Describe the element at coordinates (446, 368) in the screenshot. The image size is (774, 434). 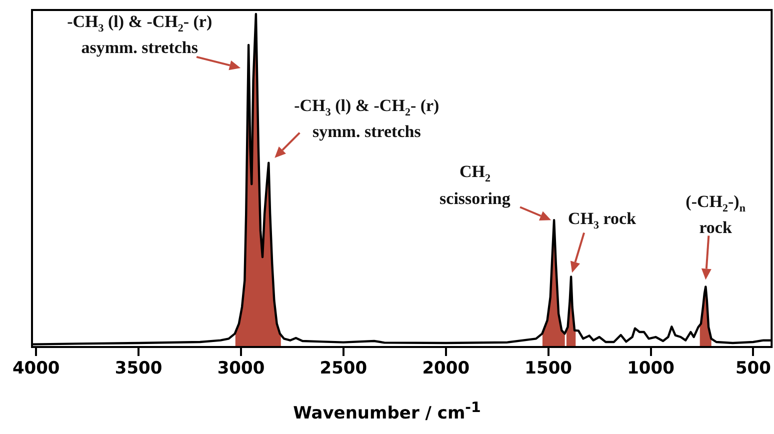
I see `x-tick-label: 2000` at that location.